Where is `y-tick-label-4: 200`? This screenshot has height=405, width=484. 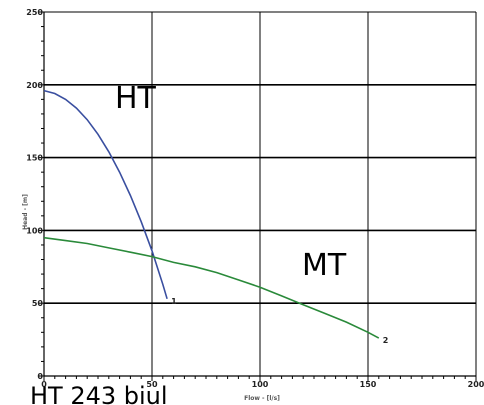
y-tick-label-4: 200 is located at coordinates (34, 85).